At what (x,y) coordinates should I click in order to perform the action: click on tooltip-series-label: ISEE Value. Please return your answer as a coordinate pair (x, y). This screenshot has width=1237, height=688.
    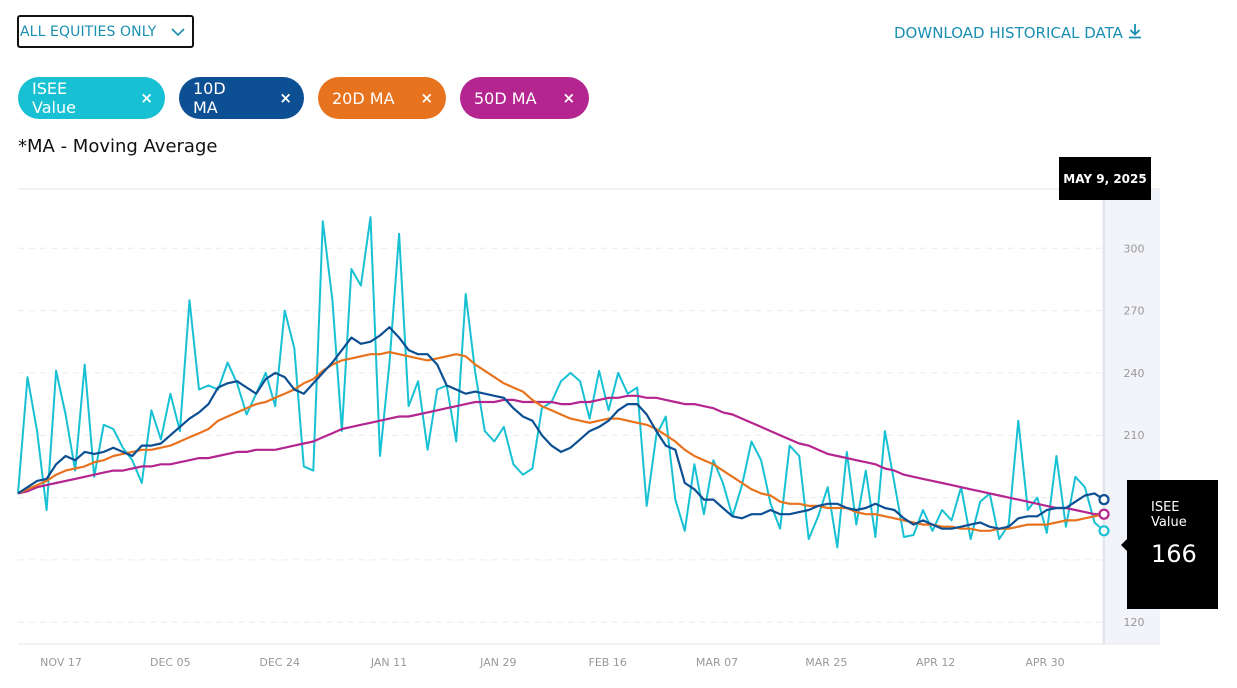
    Looking at the image, I should click on (1169, 515).